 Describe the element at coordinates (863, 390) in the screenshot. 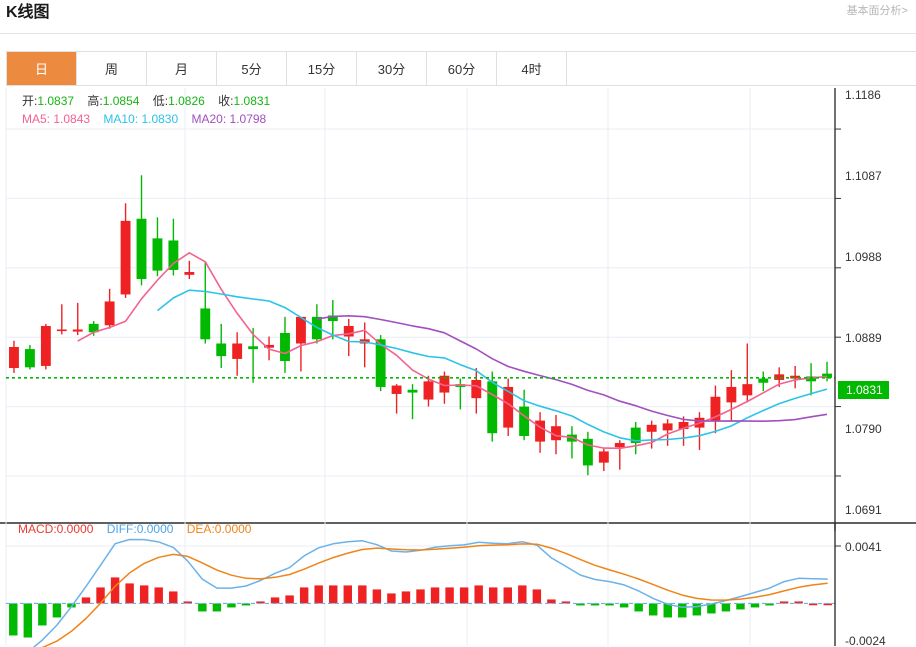

I see `current-price-tag: 1.0831` at that location.